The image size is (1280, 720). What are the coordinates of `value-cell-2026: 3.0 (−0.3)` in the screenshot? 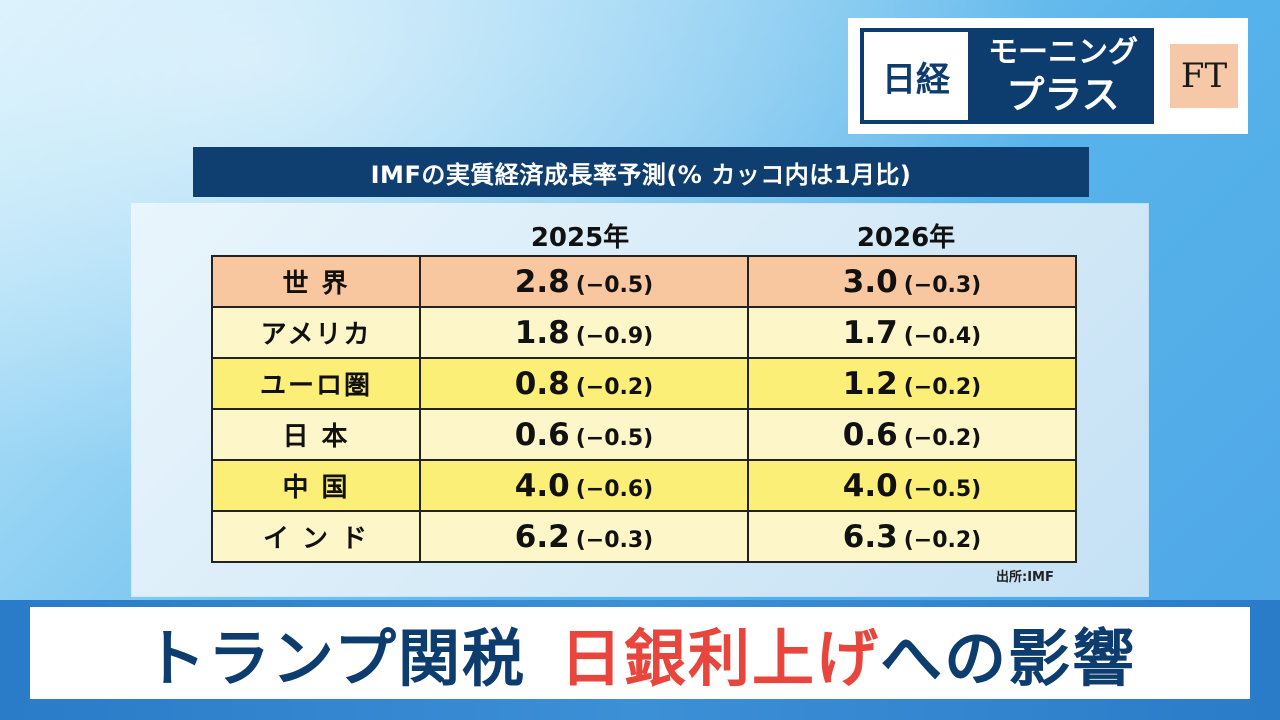 It's located at (912, 281).